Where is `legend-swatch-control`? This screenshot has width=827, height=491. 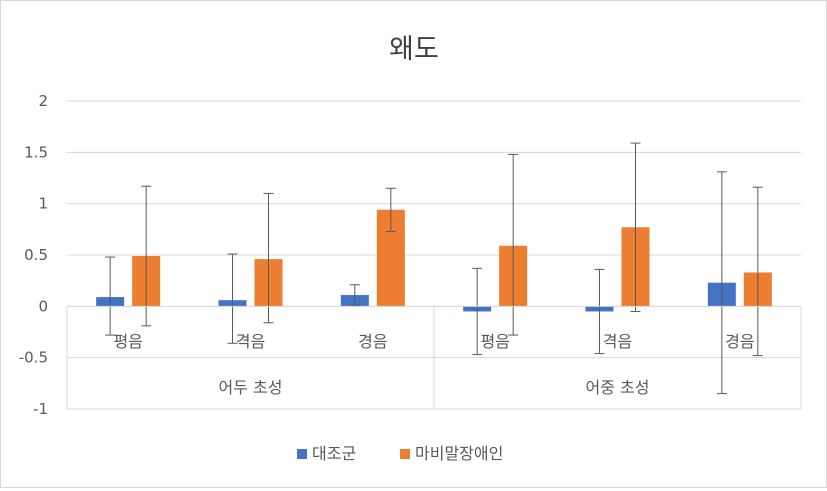 legend-swatch-control is located at coordinates (302, 454).